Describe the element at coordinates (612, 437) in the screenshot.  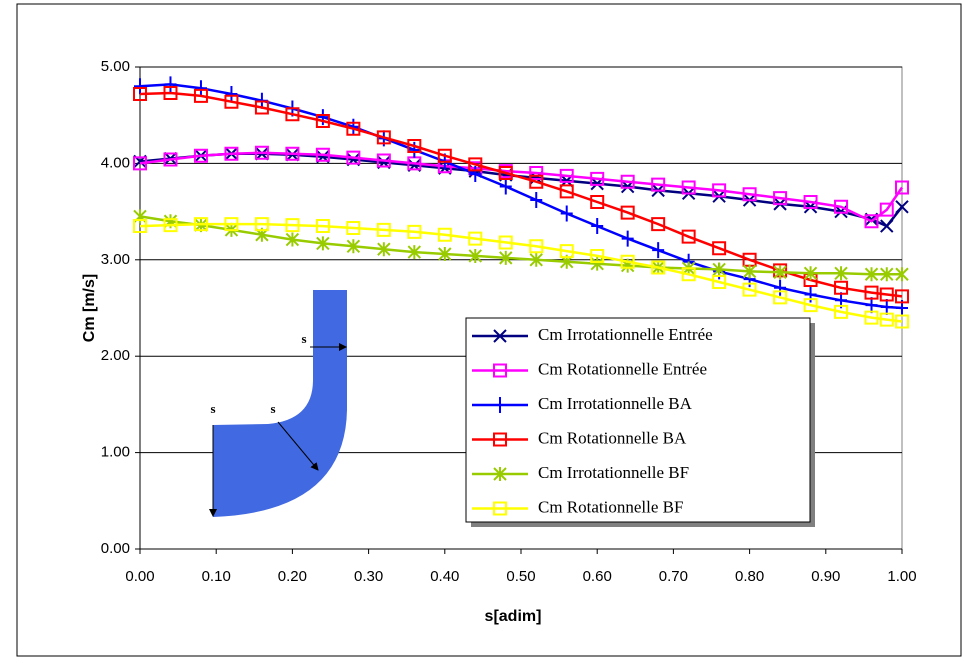
I see `legend-label: Cm Rotationnelle BA` at that location.